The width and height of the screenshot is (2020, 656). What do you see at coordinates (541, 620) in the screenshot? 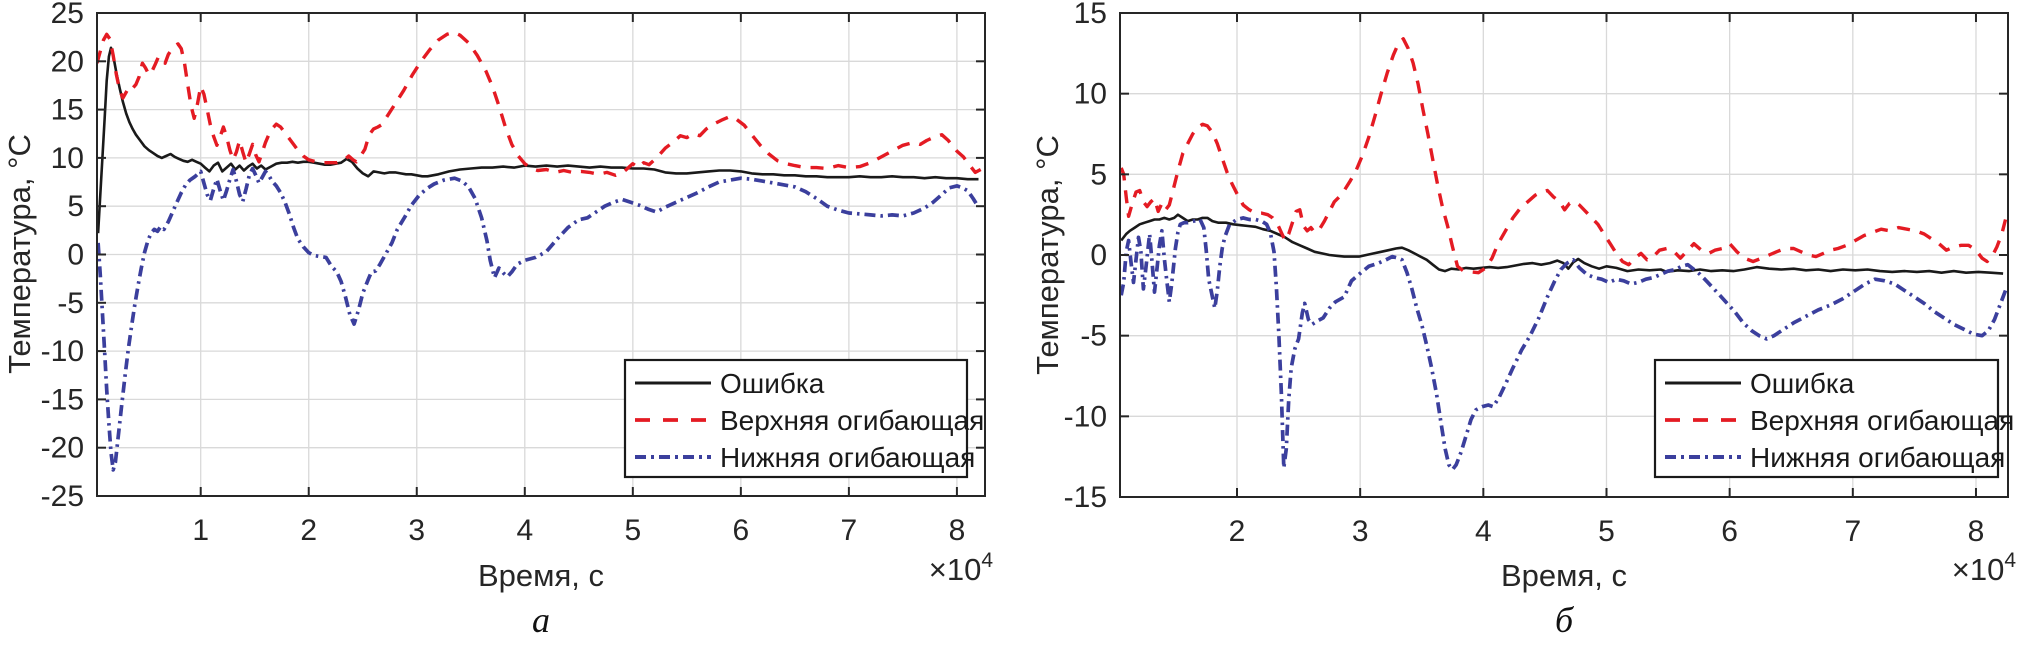
I see `panel-caption-a: а` at bounding box center [541, 620].